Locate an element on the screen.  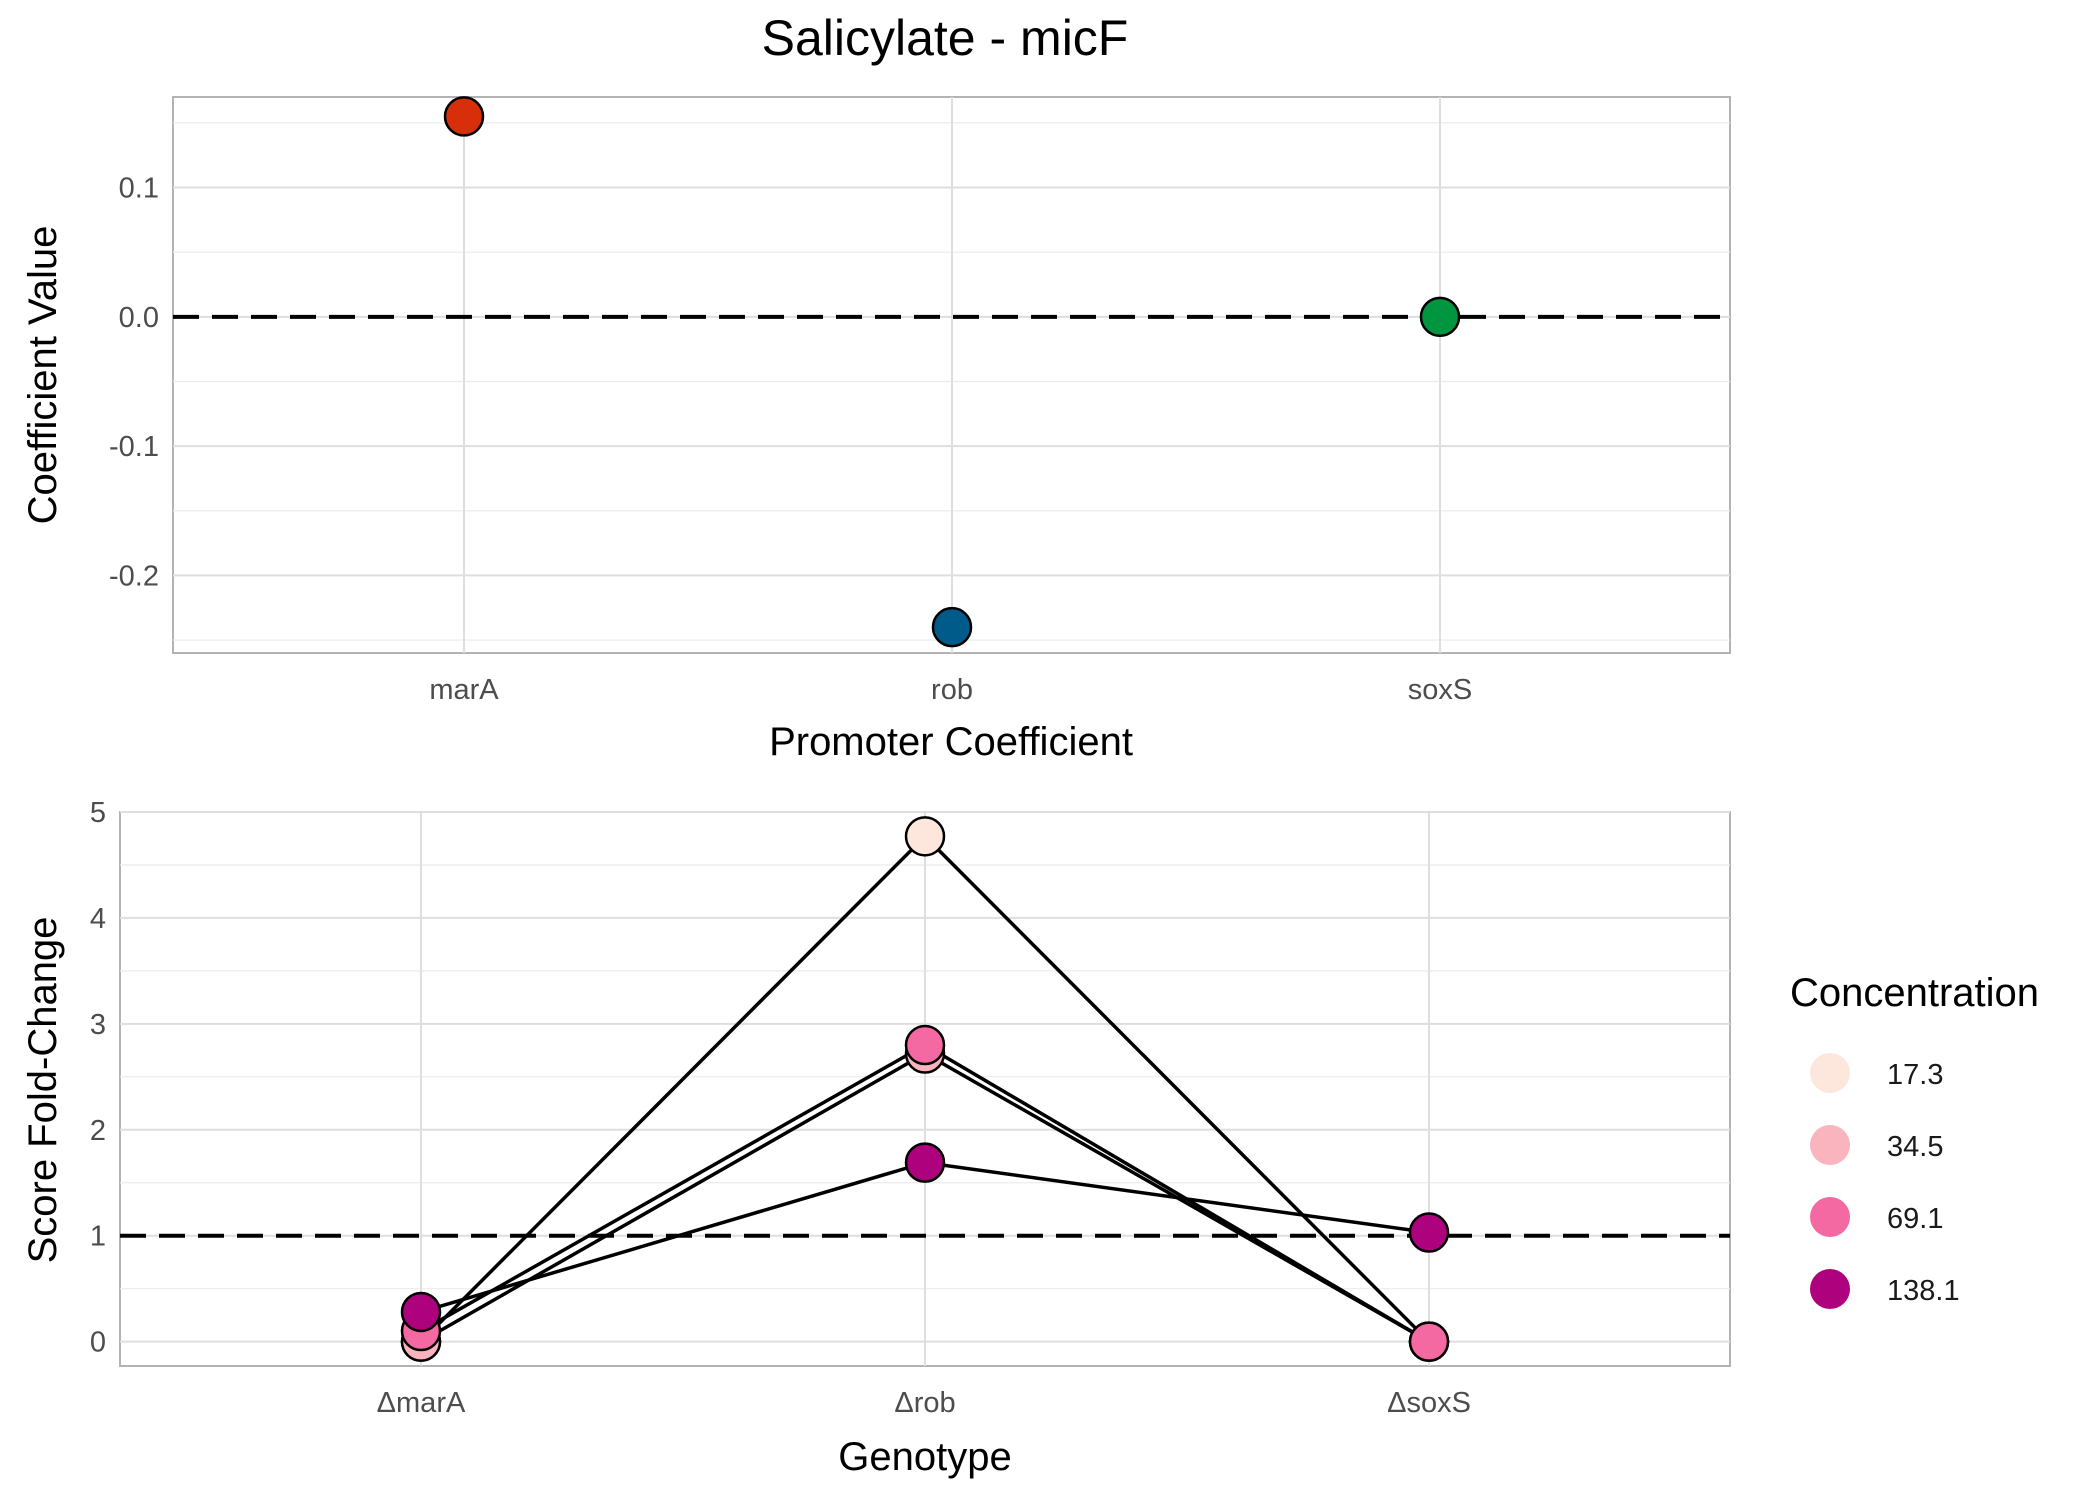
point-138.1-2 is located at coordinates (1429, 1232).